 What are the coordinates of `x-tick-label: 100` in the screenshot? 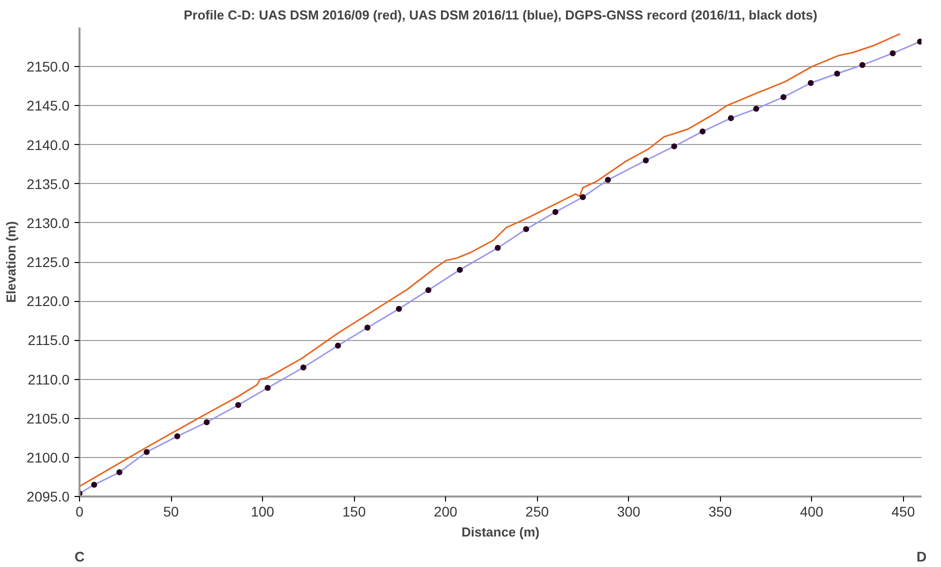 It's located at (262, 512).